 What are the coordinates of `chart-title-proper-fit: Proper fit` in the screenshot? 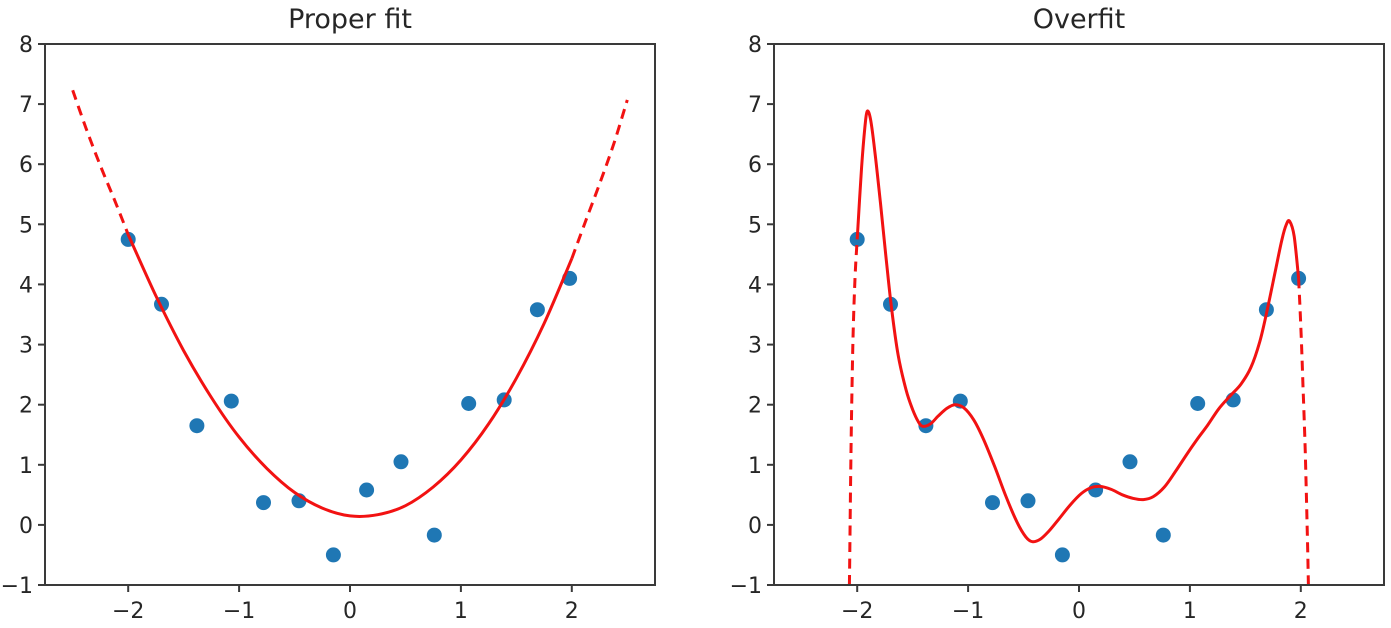 It's located at (350, 19).